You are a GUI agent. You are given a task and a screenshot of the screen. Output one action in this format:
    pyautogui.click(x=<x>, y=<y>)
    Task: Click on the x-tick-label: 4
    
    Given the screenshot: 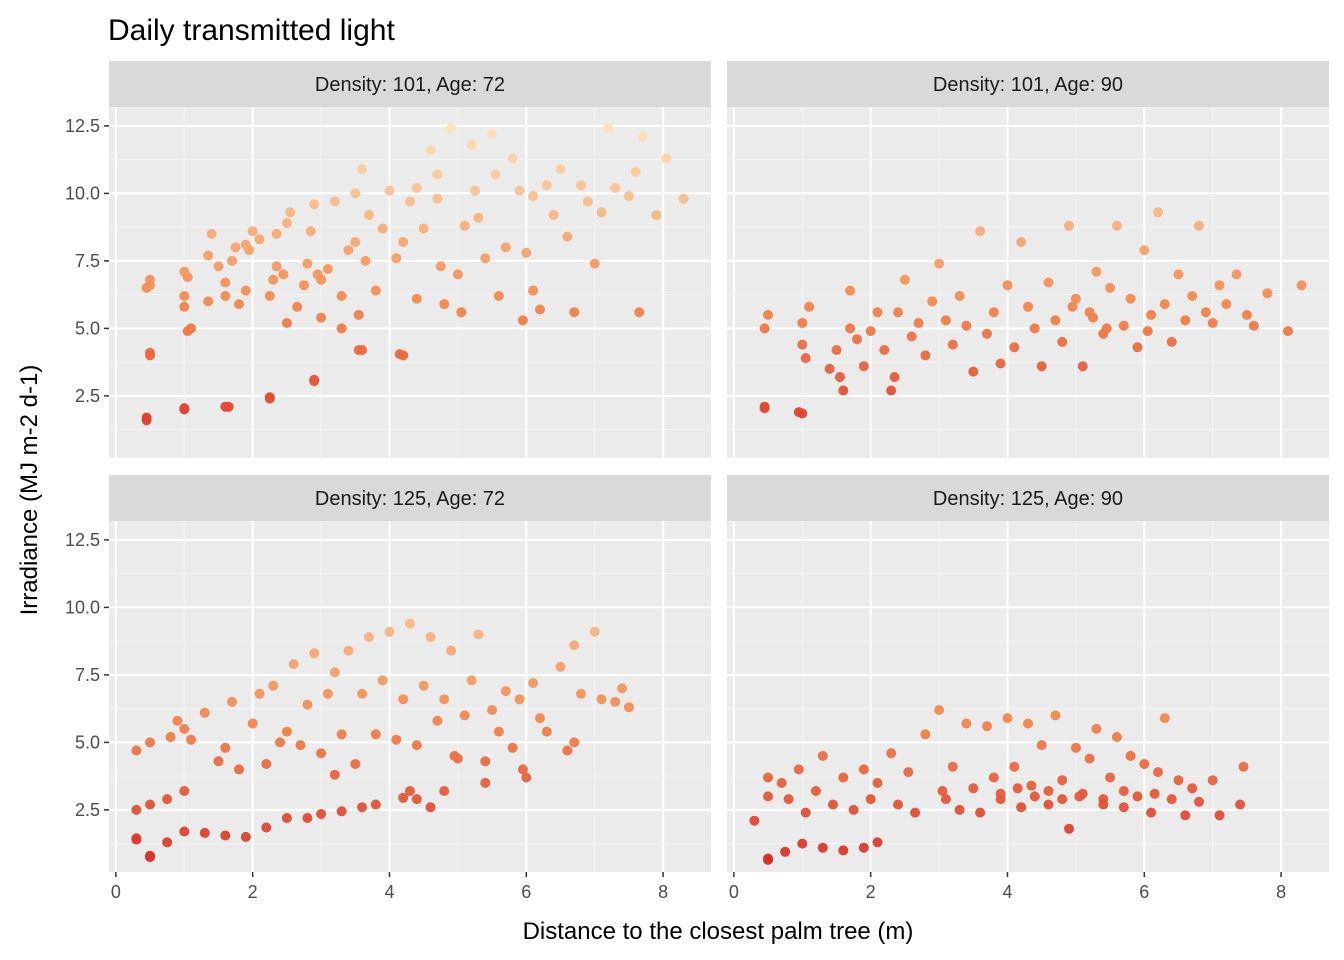 What is the action you would take?
    pyautogui.click(x=1007, y=892)
    